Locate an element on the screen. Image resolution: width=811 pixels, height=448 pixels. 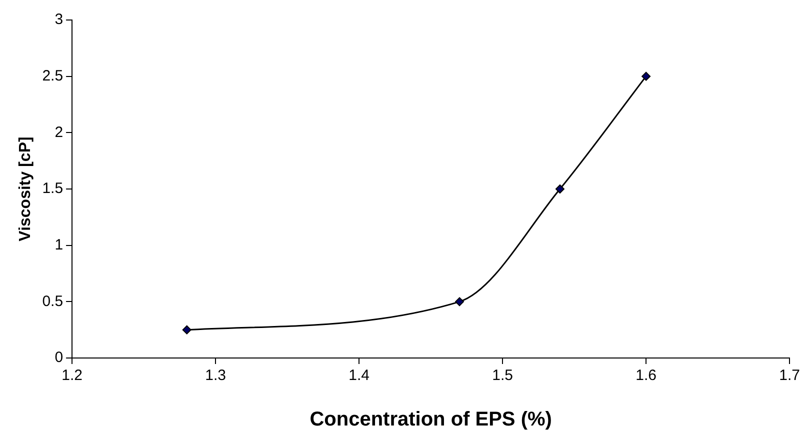
y-tick-label: 0.5 is located at coordinates (53, 301).